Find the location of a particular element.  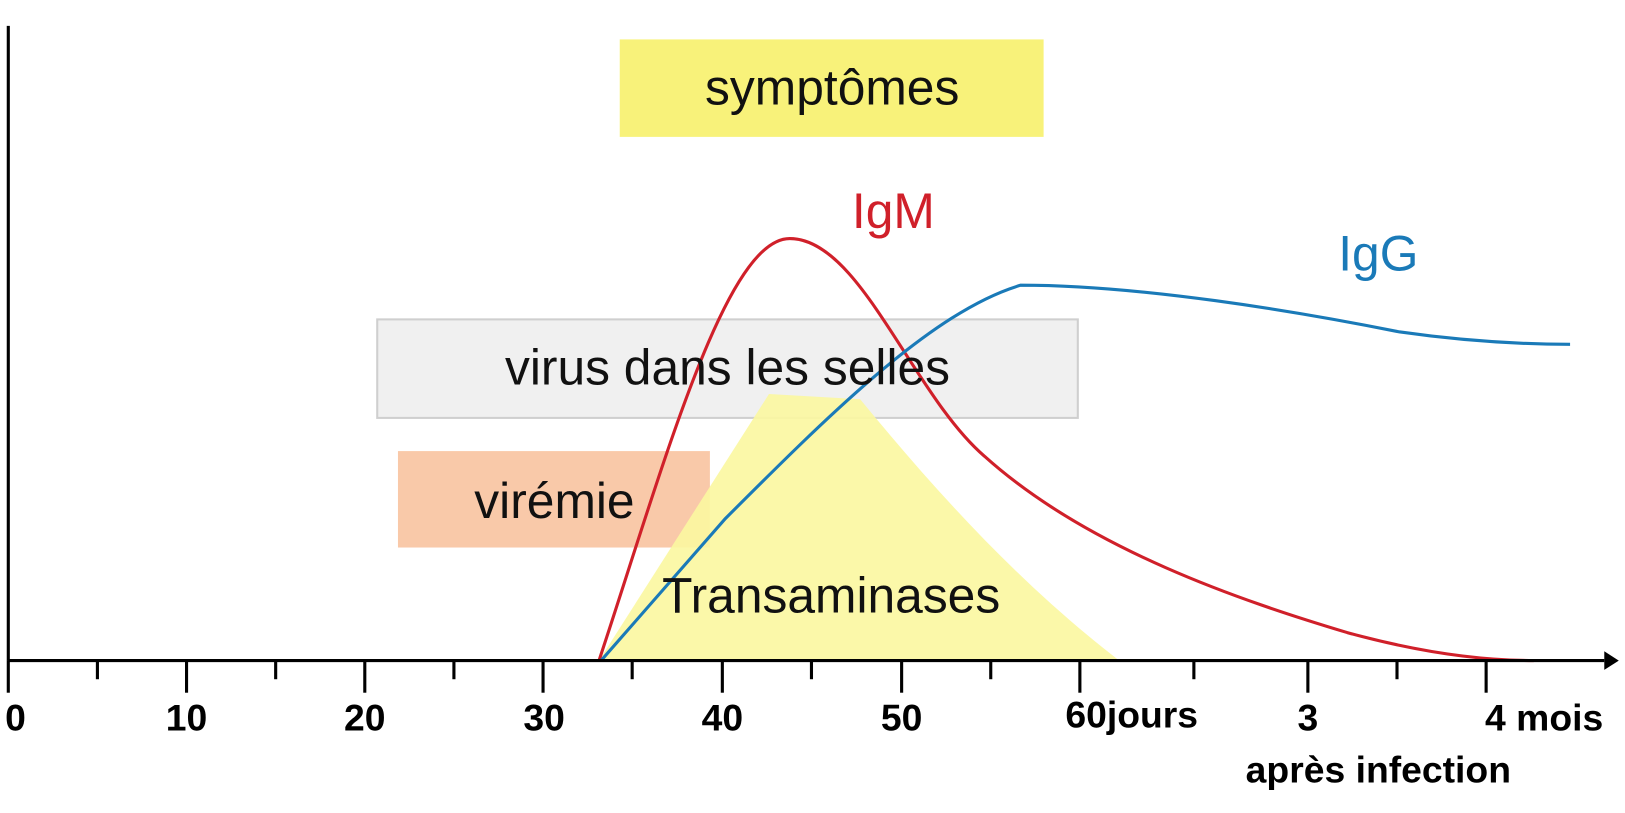

stool-virus-box is located at coordinates (727, 368).